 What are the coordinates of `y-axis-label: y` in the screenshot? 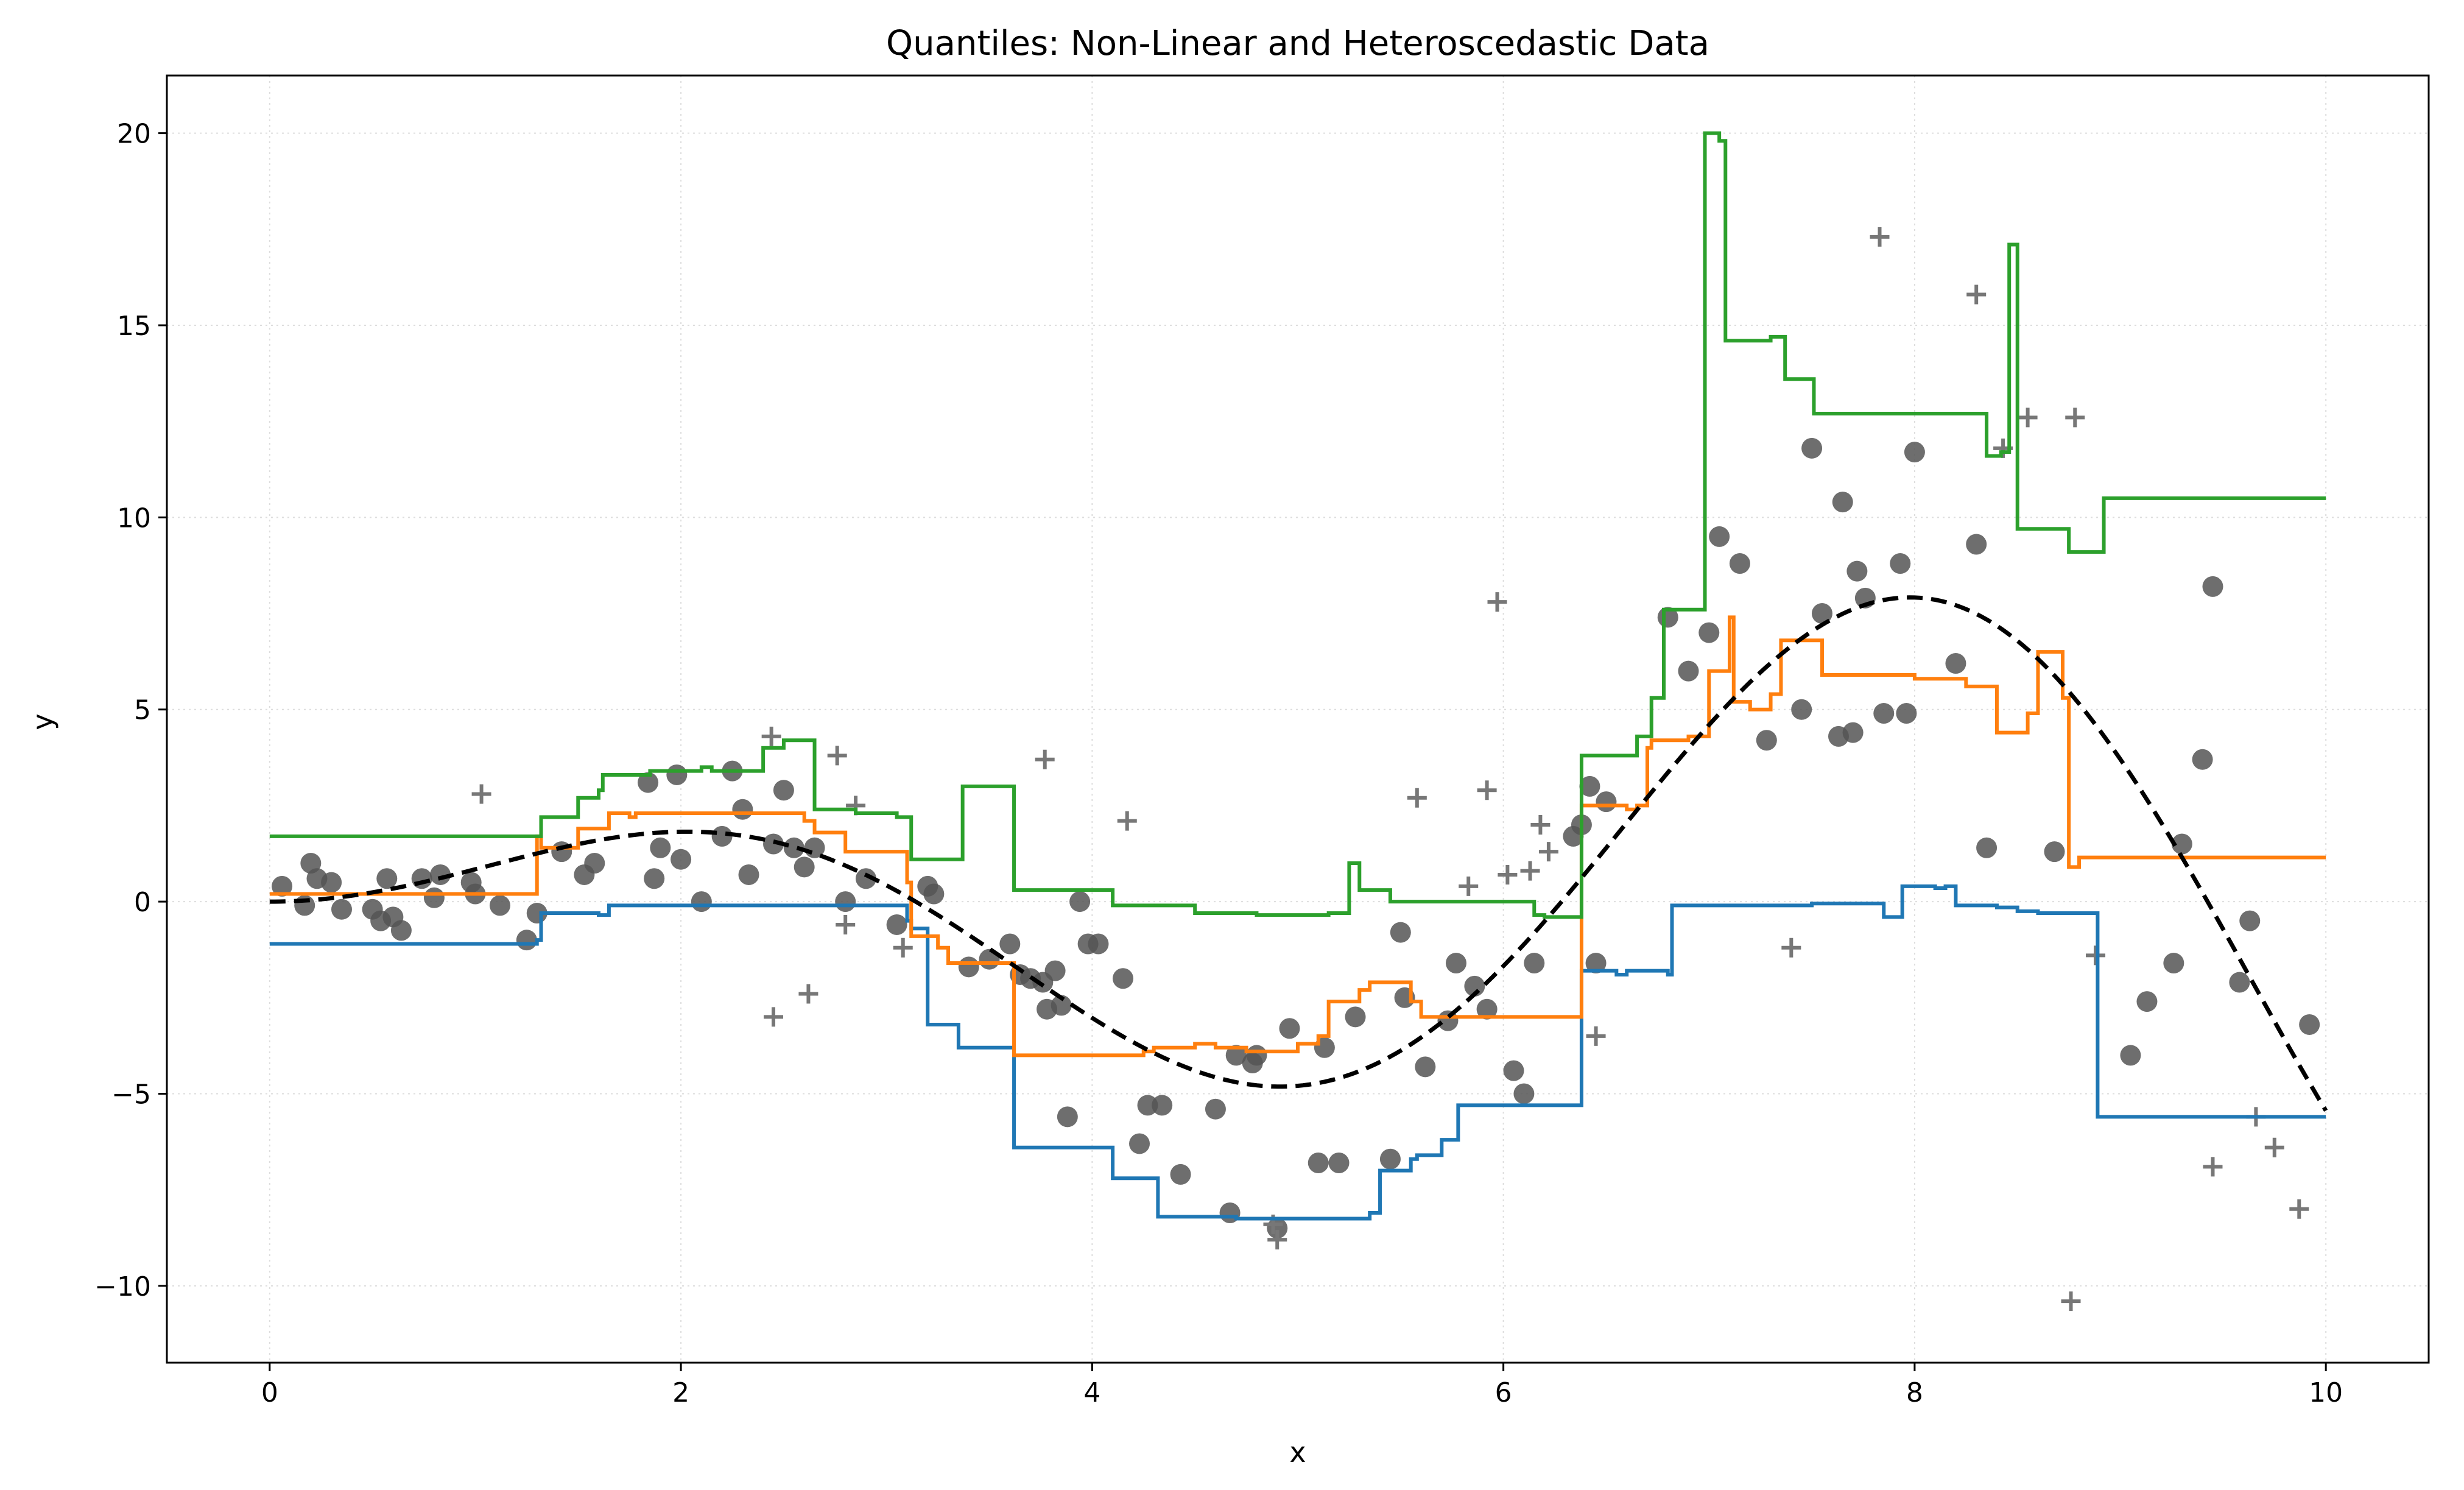 It's located at (42, 722).